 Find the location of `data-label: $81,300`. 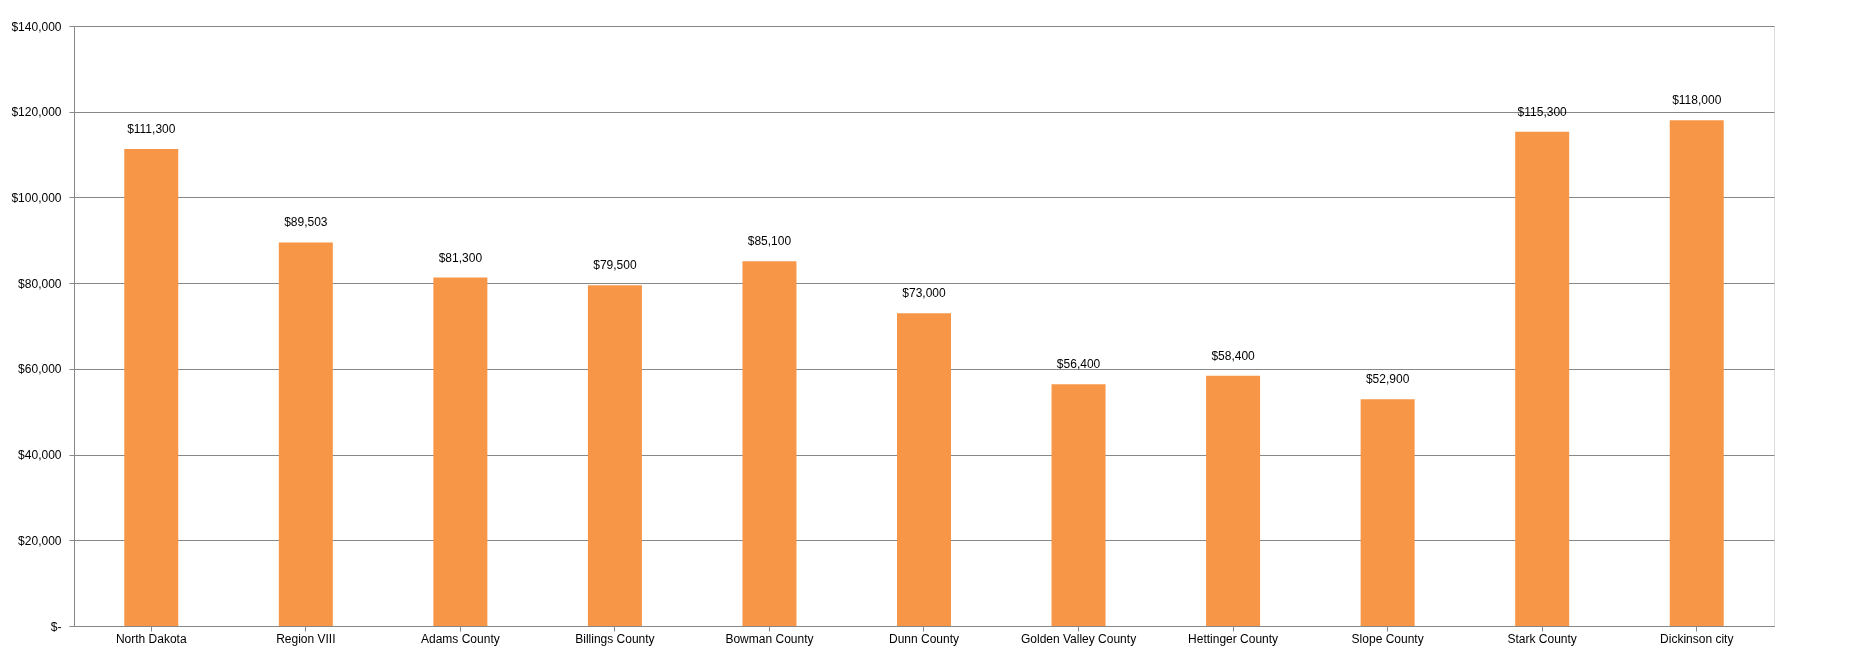

data-label: $81,300 is located at coordinates (460, 257).